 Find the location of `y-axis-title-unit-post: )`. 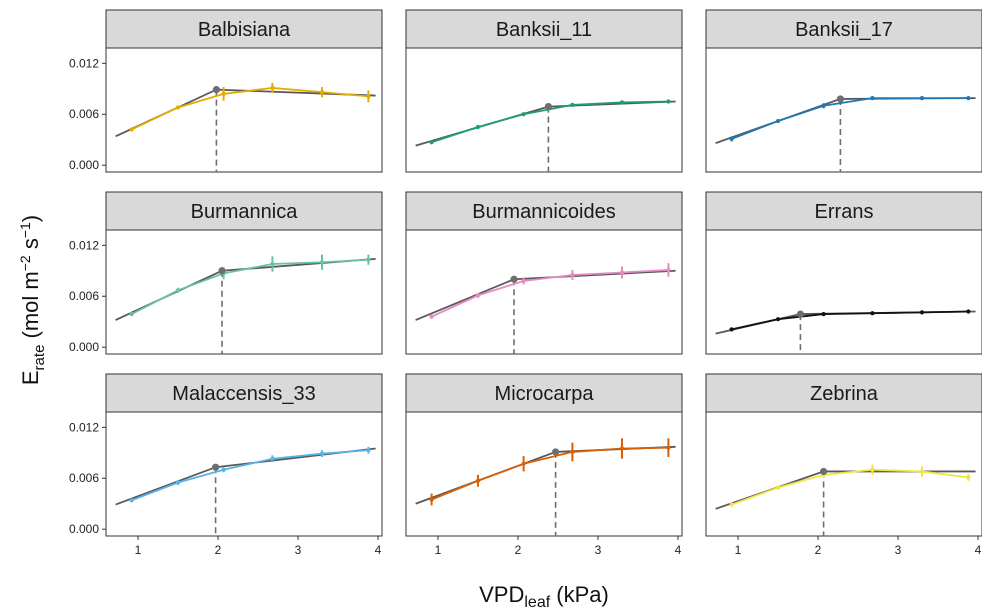

y-axis-title-unit-post: ) is located at coordinates (30, 218).